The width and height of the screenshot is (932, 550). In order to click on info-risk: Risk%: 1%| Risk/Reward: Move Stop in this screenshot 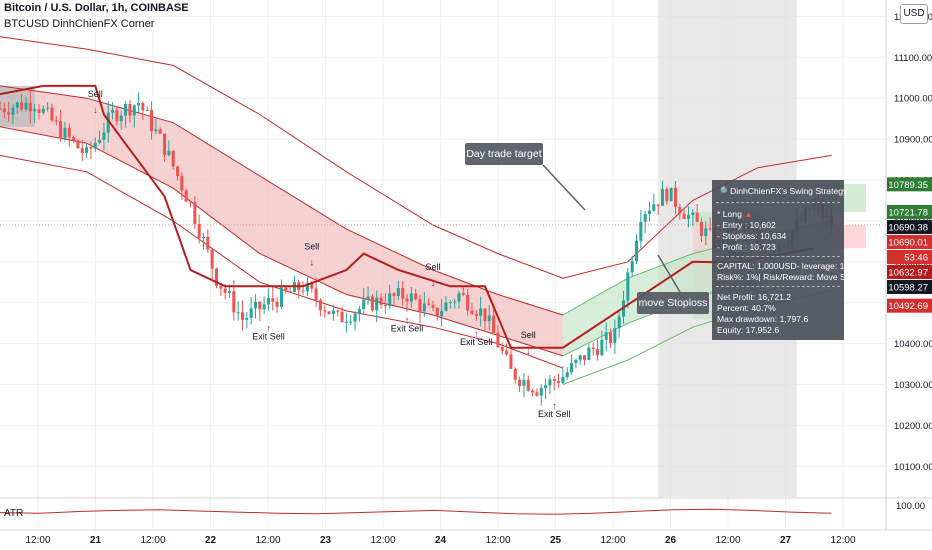, I will do `click(787, 277)`.